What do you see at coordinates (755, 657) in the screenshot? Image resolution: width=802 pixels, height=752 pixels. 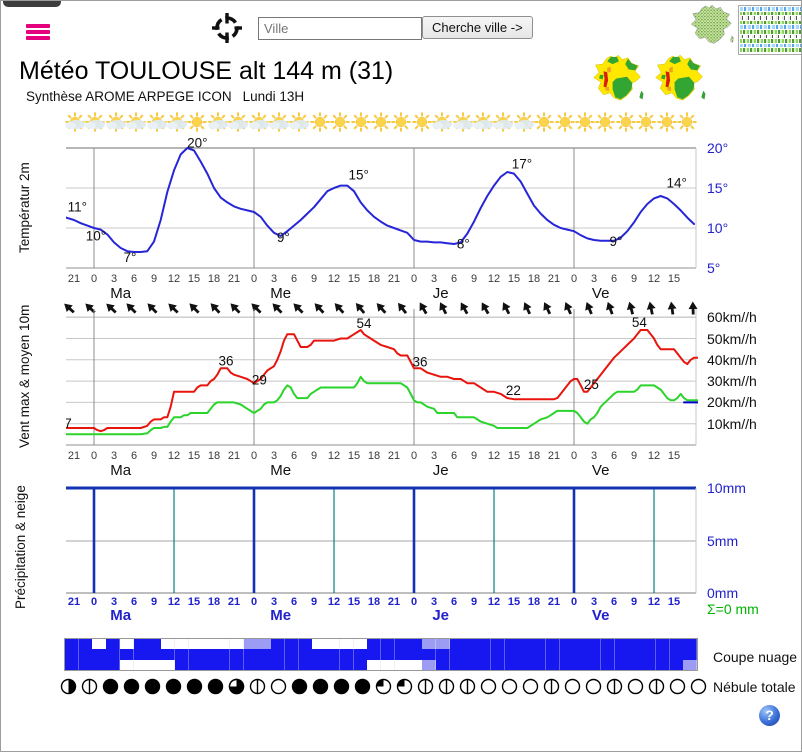 I see `cloud-section-label: Coupe nuage` at bounding box center [755, 657].